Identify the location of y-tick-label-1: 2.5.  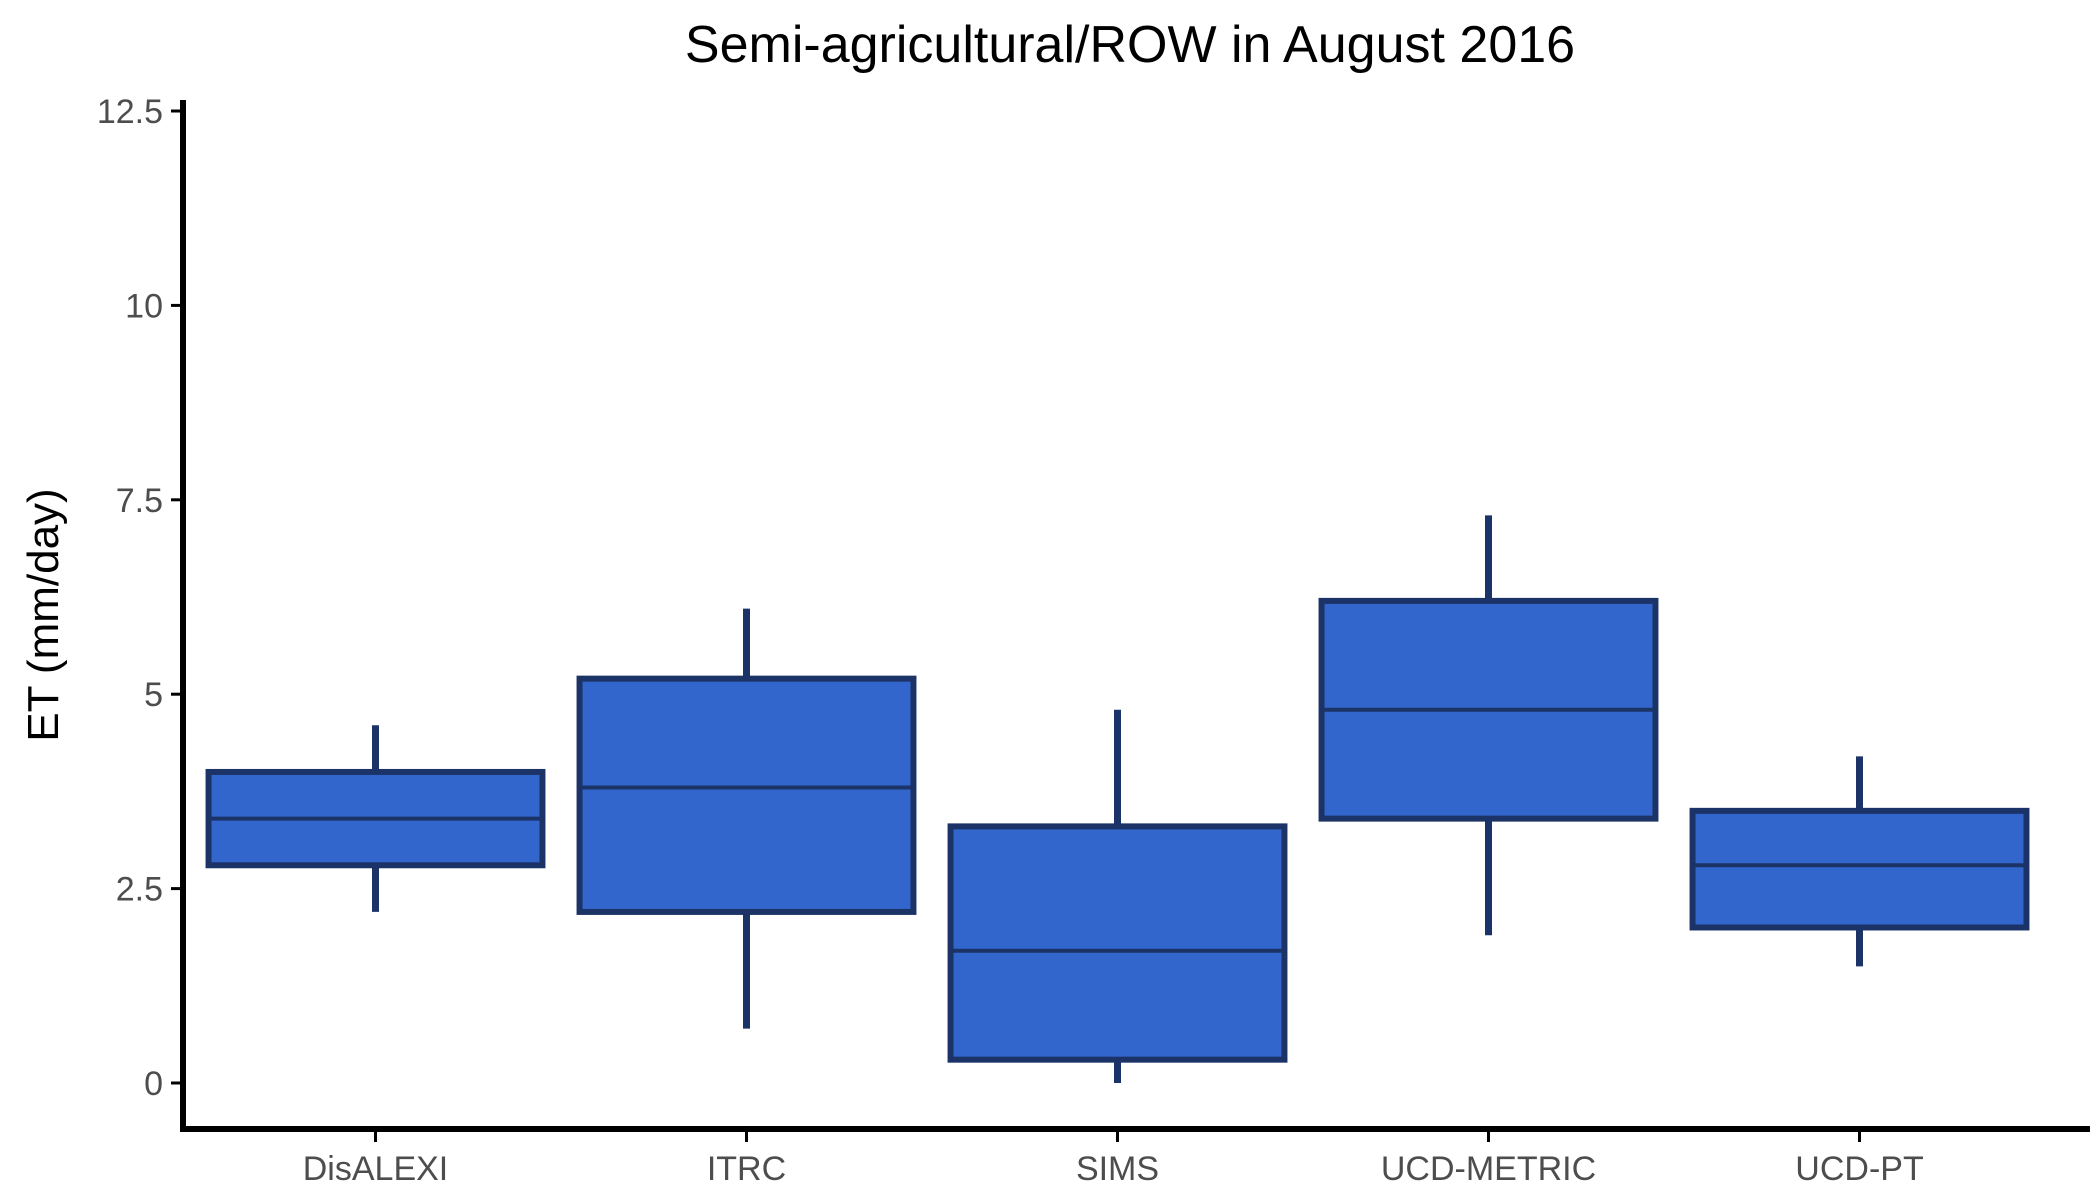
(139, 890).